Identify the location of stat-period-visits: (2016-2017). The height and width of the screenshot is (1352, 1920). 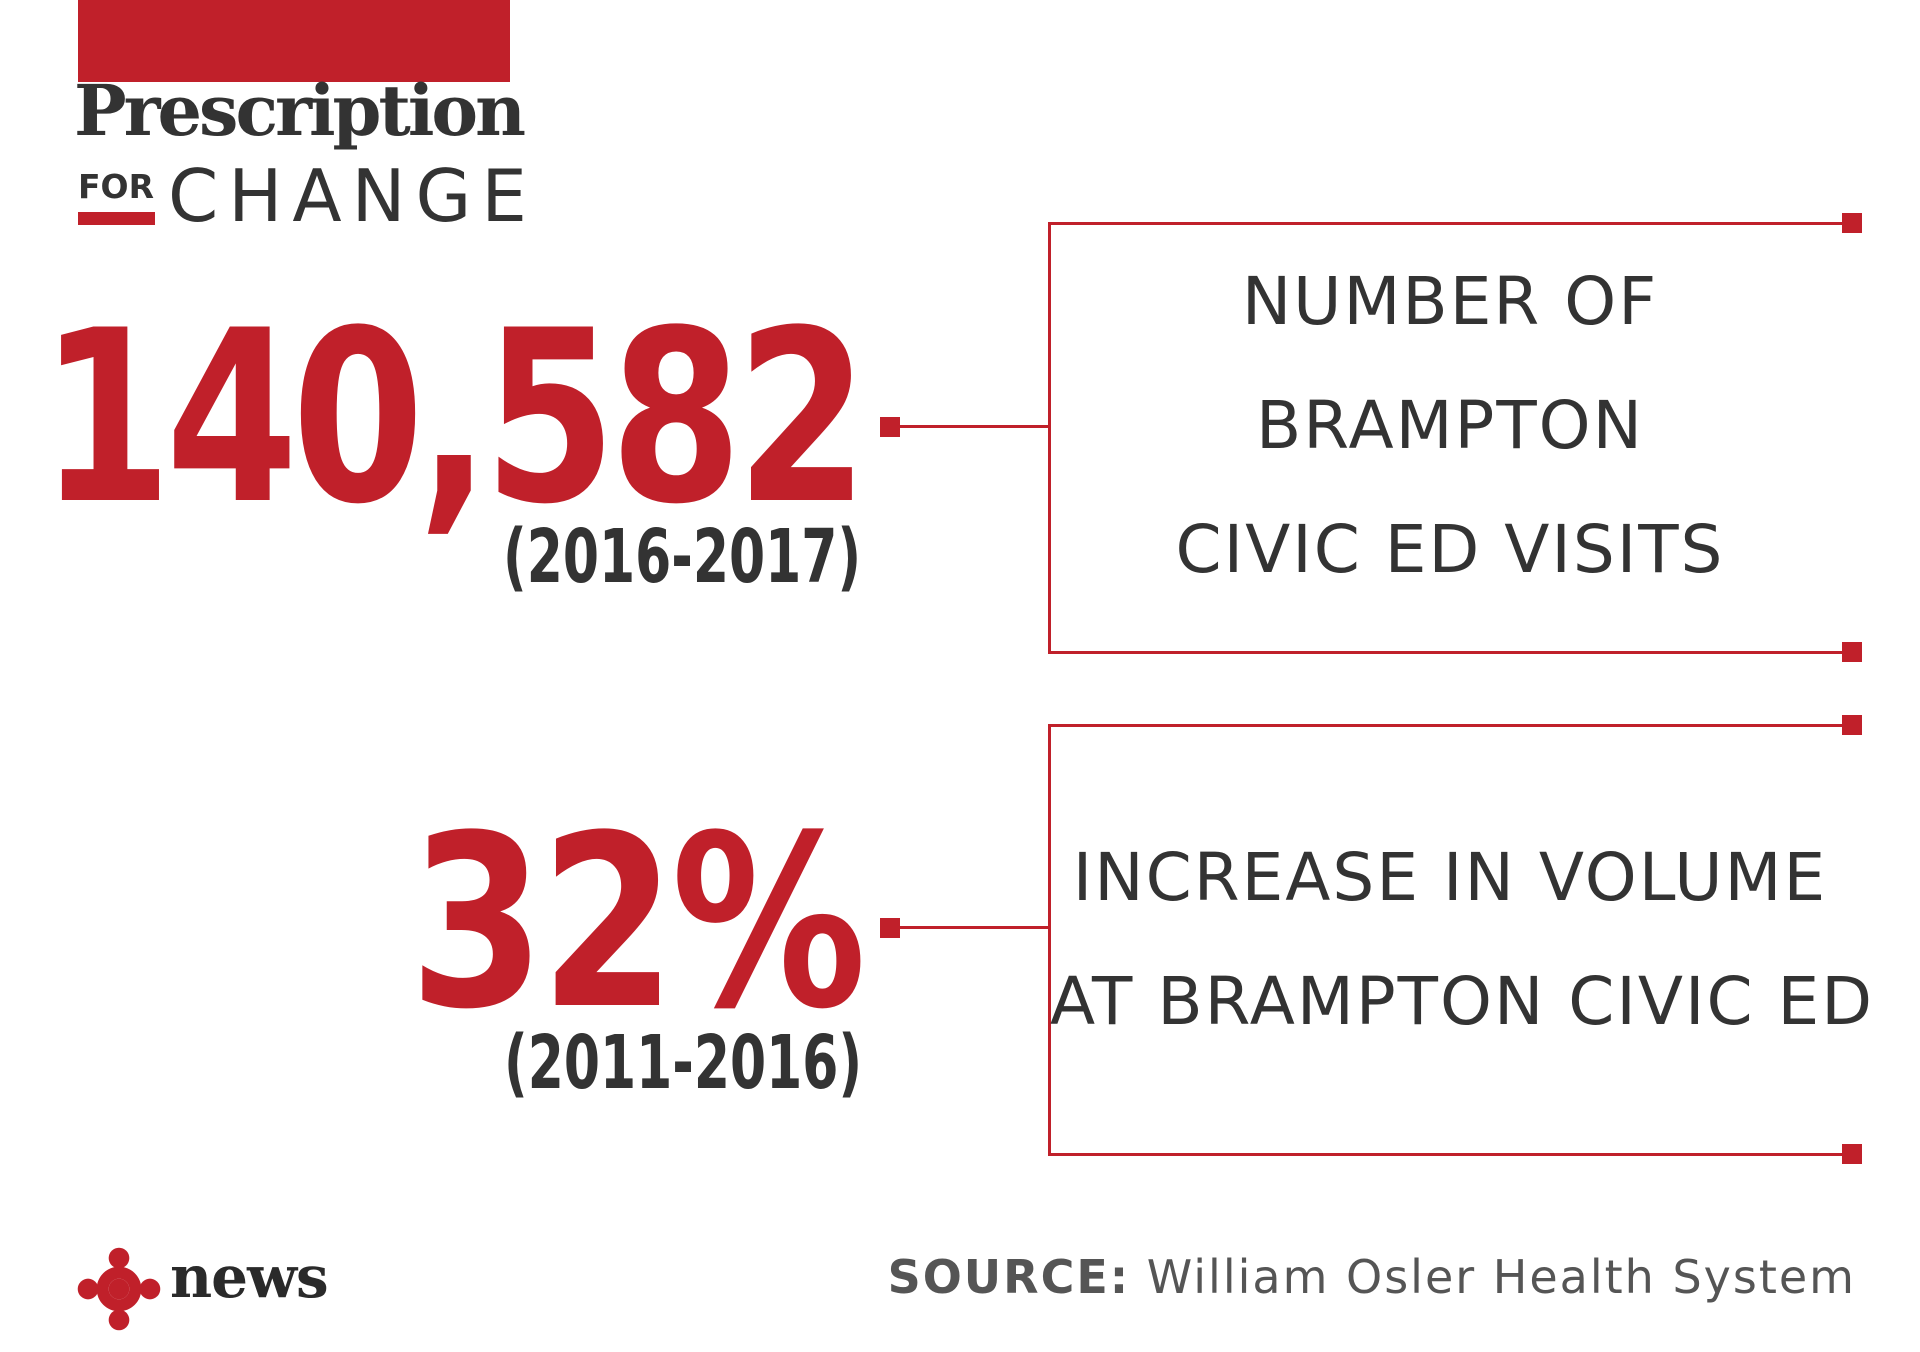
(681, 557).